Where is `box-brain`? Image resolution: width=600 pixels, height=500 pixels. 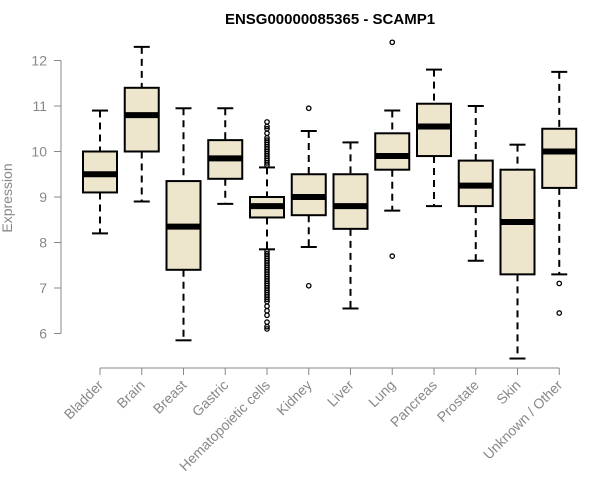
box-brain is located at coordinates (141, 124).